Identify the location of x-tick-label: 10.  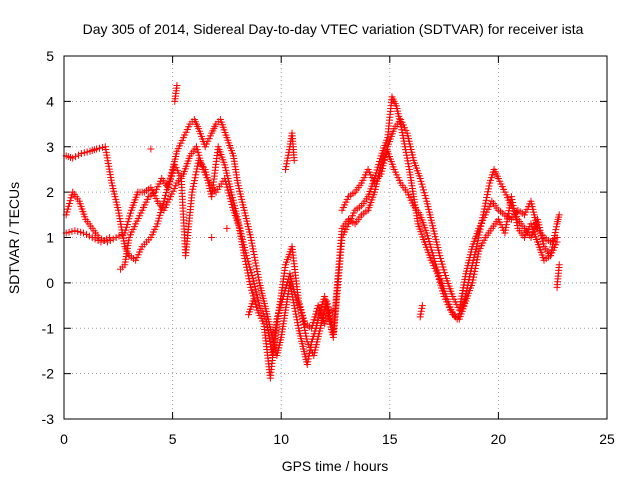
(281, 439).